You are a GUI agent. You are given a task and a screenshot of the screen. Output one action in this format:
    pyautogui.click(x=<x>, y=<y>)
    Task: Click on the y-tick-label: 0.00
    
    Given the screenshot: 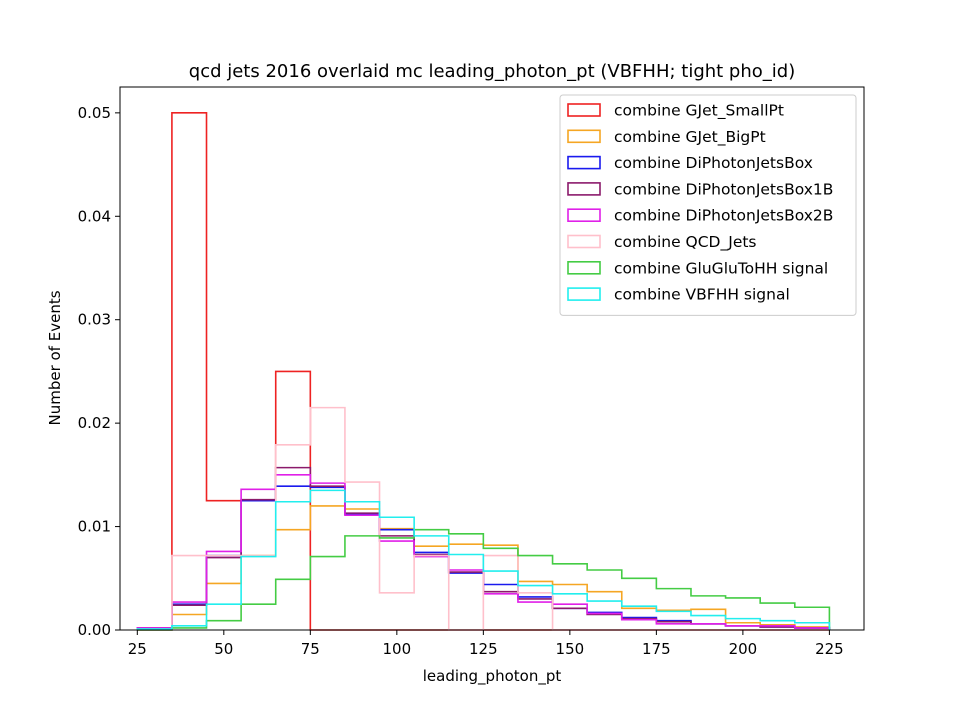 What is the action you would take?
    pyautogui.click(x=94, y=630)
    